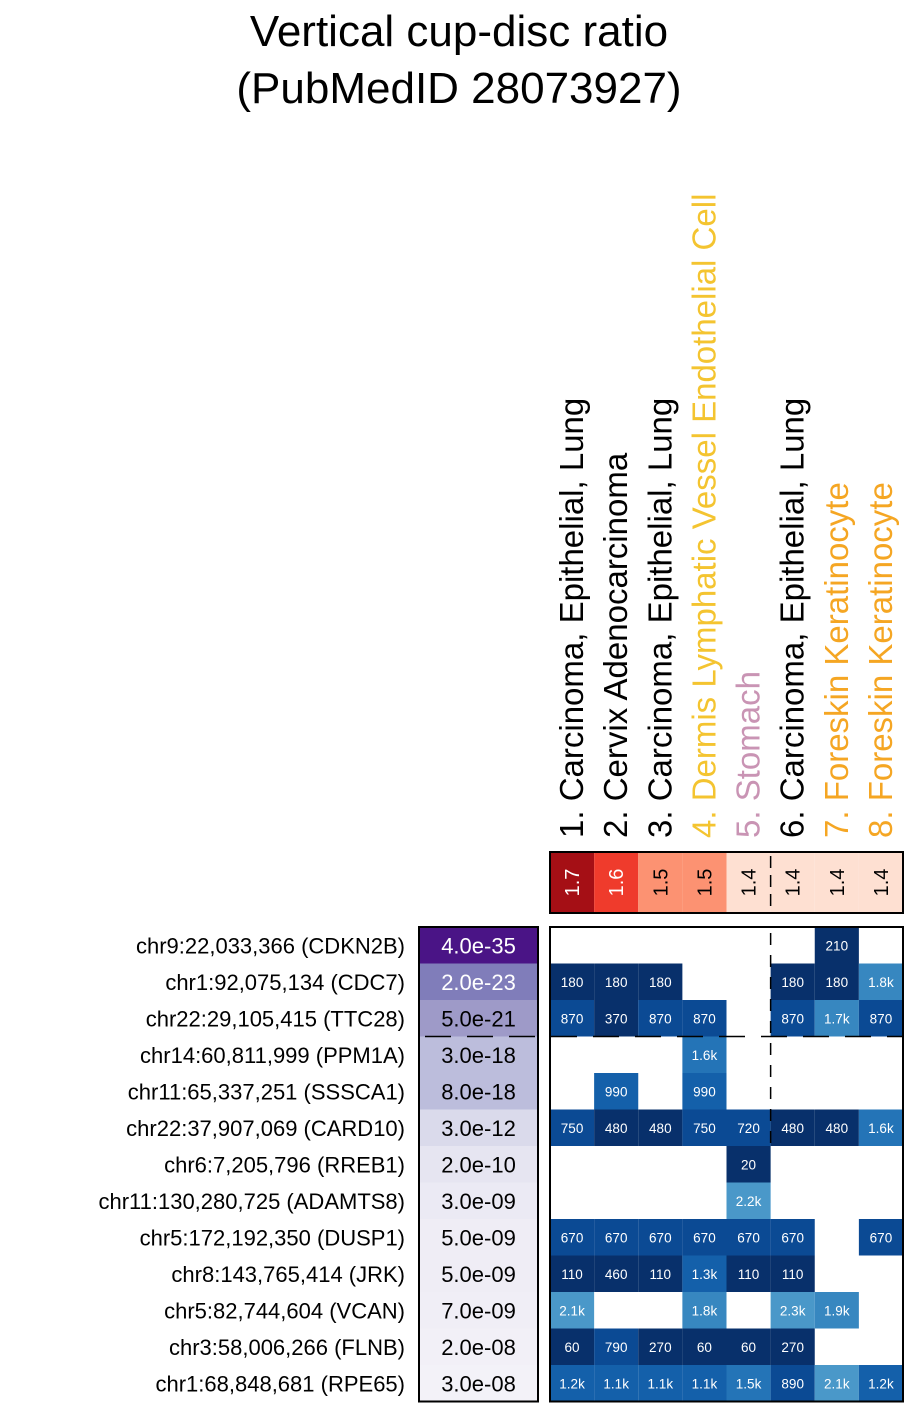 The height and width of the screenshot is (1407, 918). Describe the element at coordinates (661, 883) in the screenshot. I see `enrichment-value: 1.5` at that location.